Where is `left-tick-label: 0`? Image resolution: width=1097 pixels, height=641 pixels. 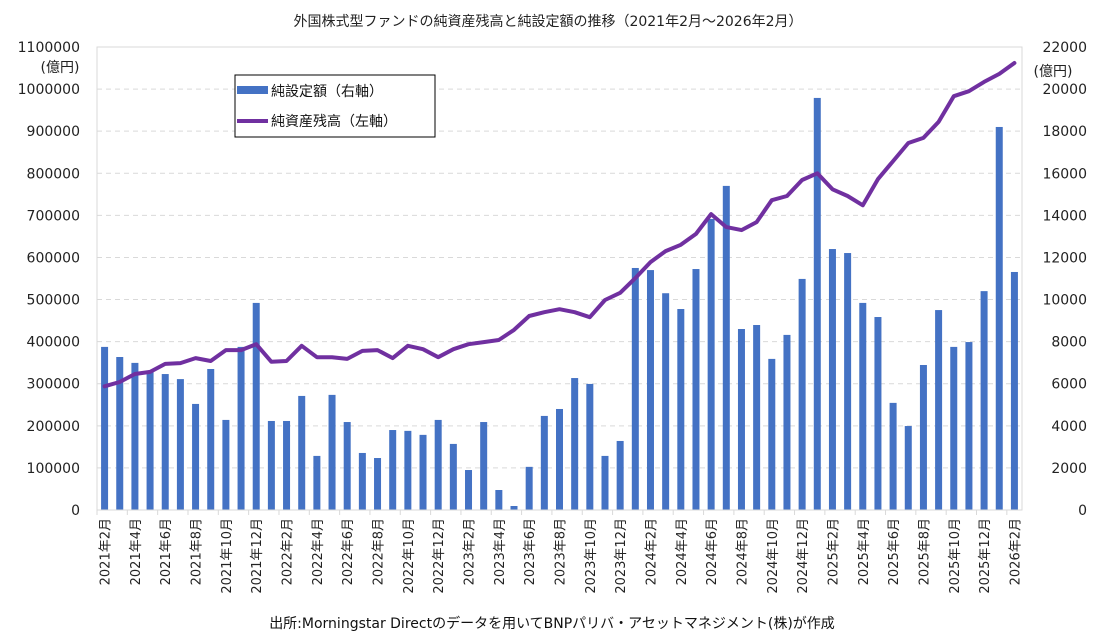 left-tick-label: 0 is located at coordinates (75, 511).